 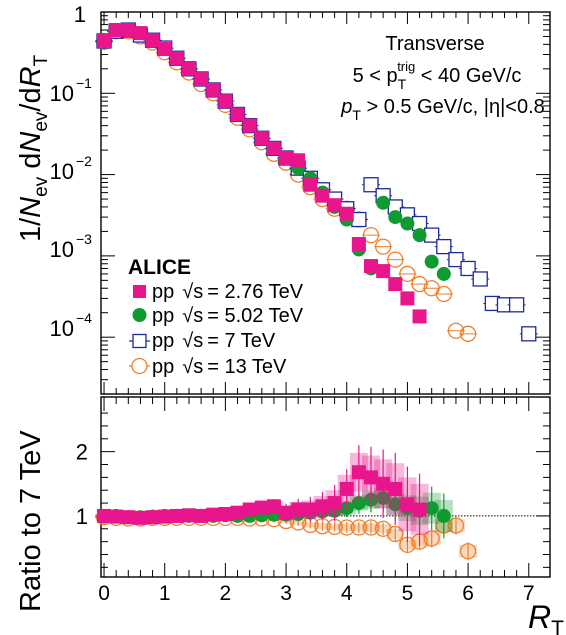 What do you see at coordinates (82, 516) in the screenshot?
I see `bottom-y-tick-label: 1` at bounding box center [82, 516].